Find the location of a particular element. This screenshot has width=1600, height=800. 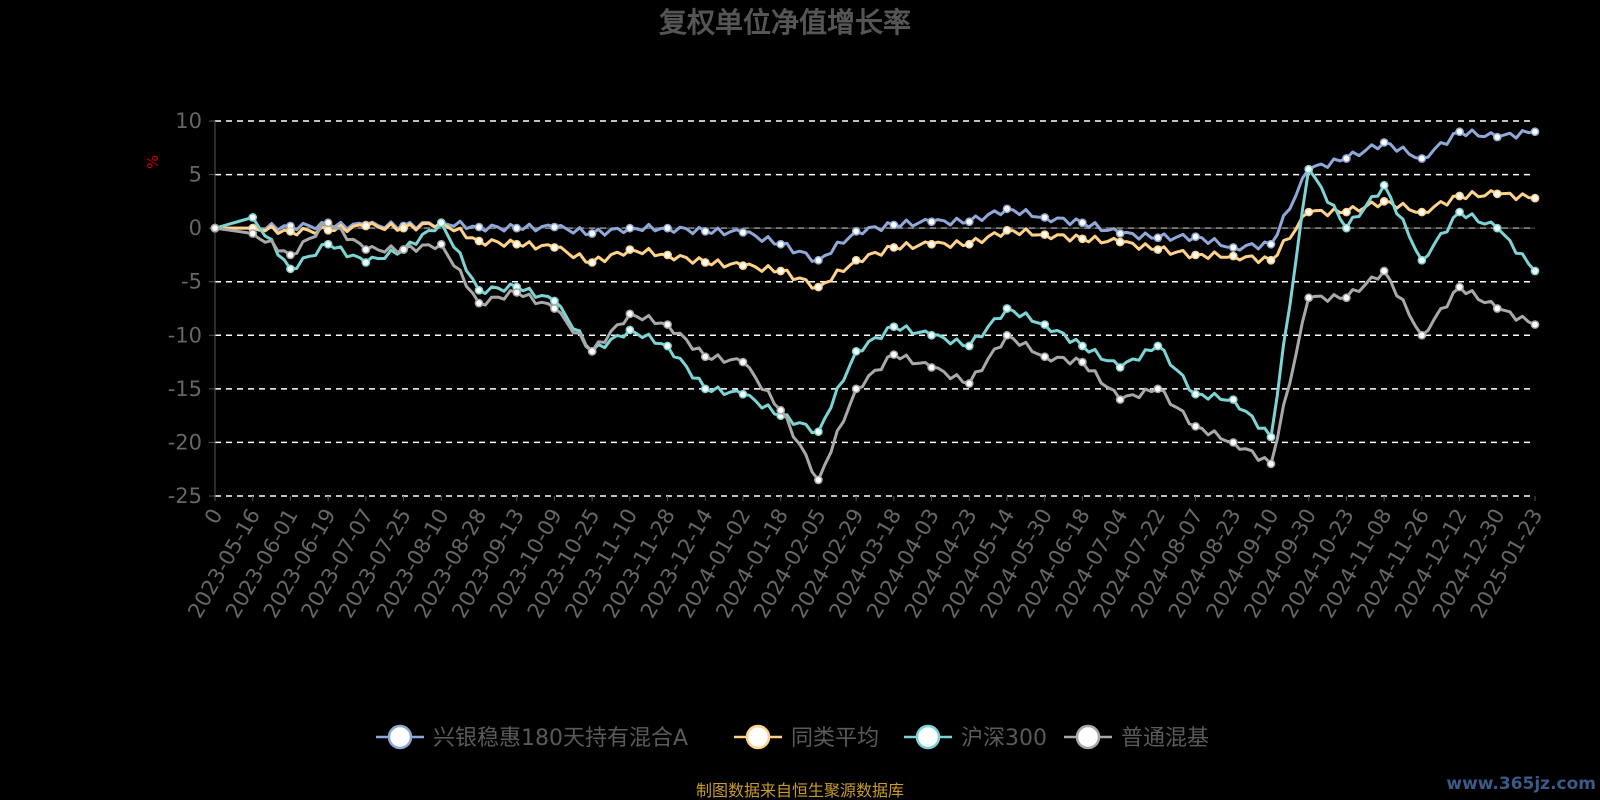

series is located at coordinates (875, 240).